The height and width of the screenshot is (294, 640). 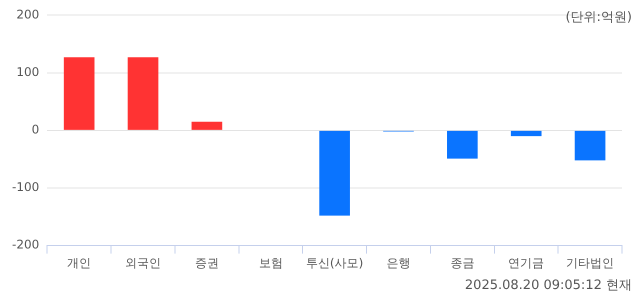 I want to click on x-tick-label: 기타법인, so click(x=590, y=263).